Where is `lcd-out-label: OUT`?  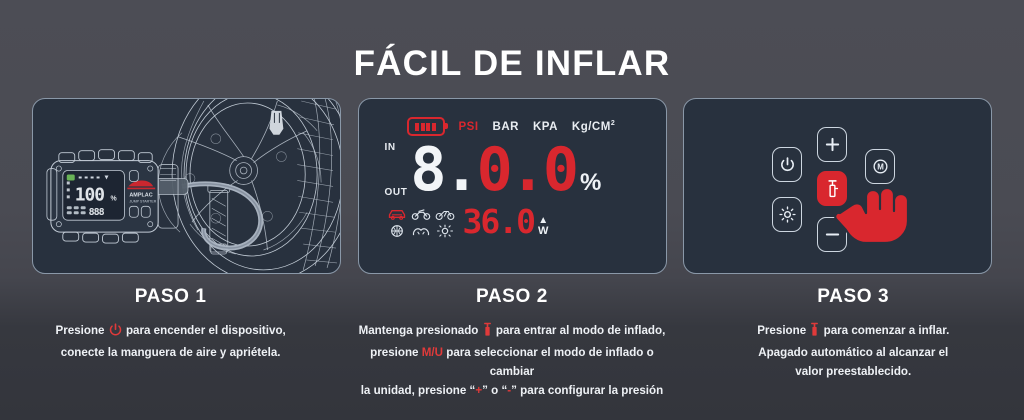
lcd-out-label: OUT is located at coordinates (396, 192).